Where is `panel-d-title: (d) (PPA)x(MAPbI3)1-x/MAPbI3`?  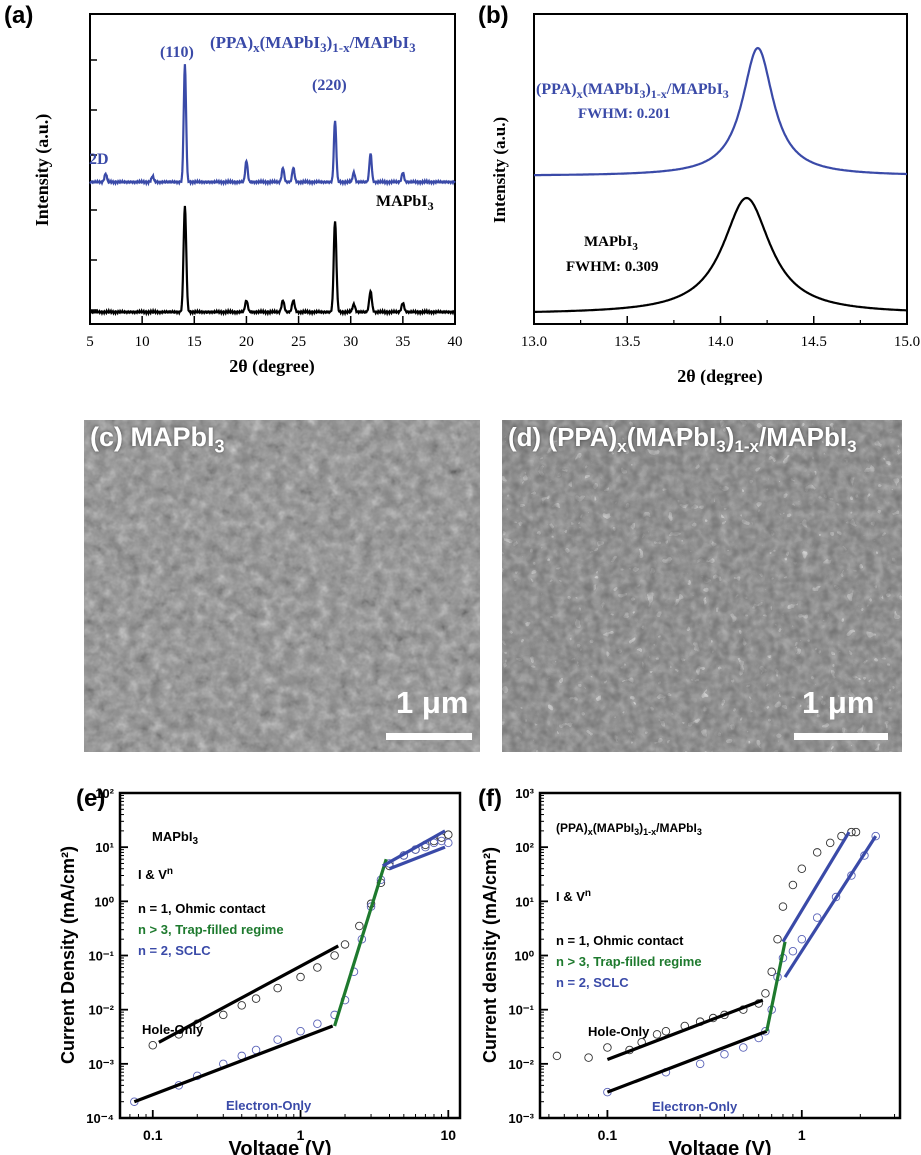 panel-d-title: (d) (PPA)x(MAPbI3)1-x/MAPbI3 is located at coordinates (682, 439).